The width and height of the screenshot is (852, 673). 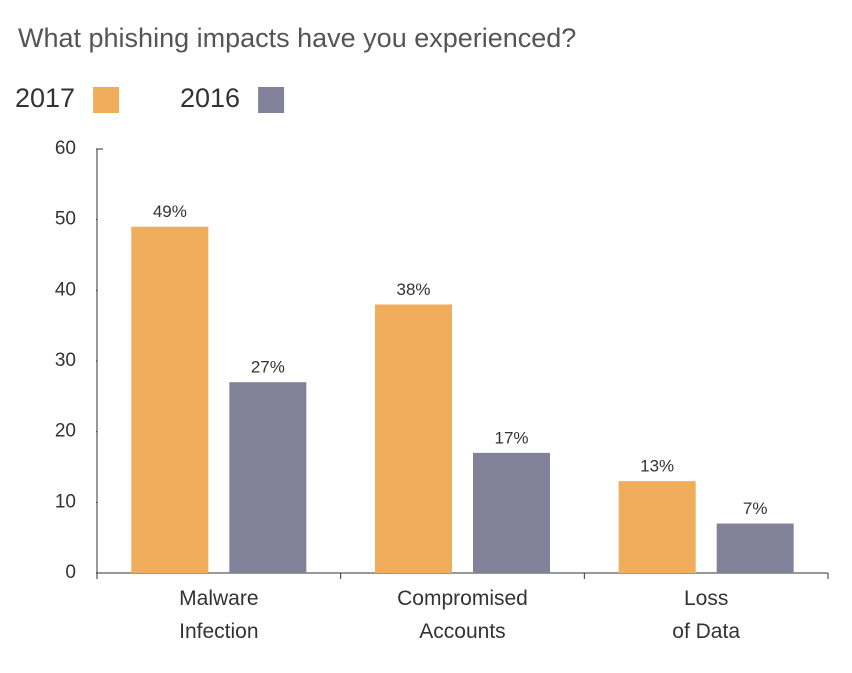 What do you see at coordinates (65, 219) in the screenshot?
I see `y-tick-label: 50` at bounding box center [65, 219].